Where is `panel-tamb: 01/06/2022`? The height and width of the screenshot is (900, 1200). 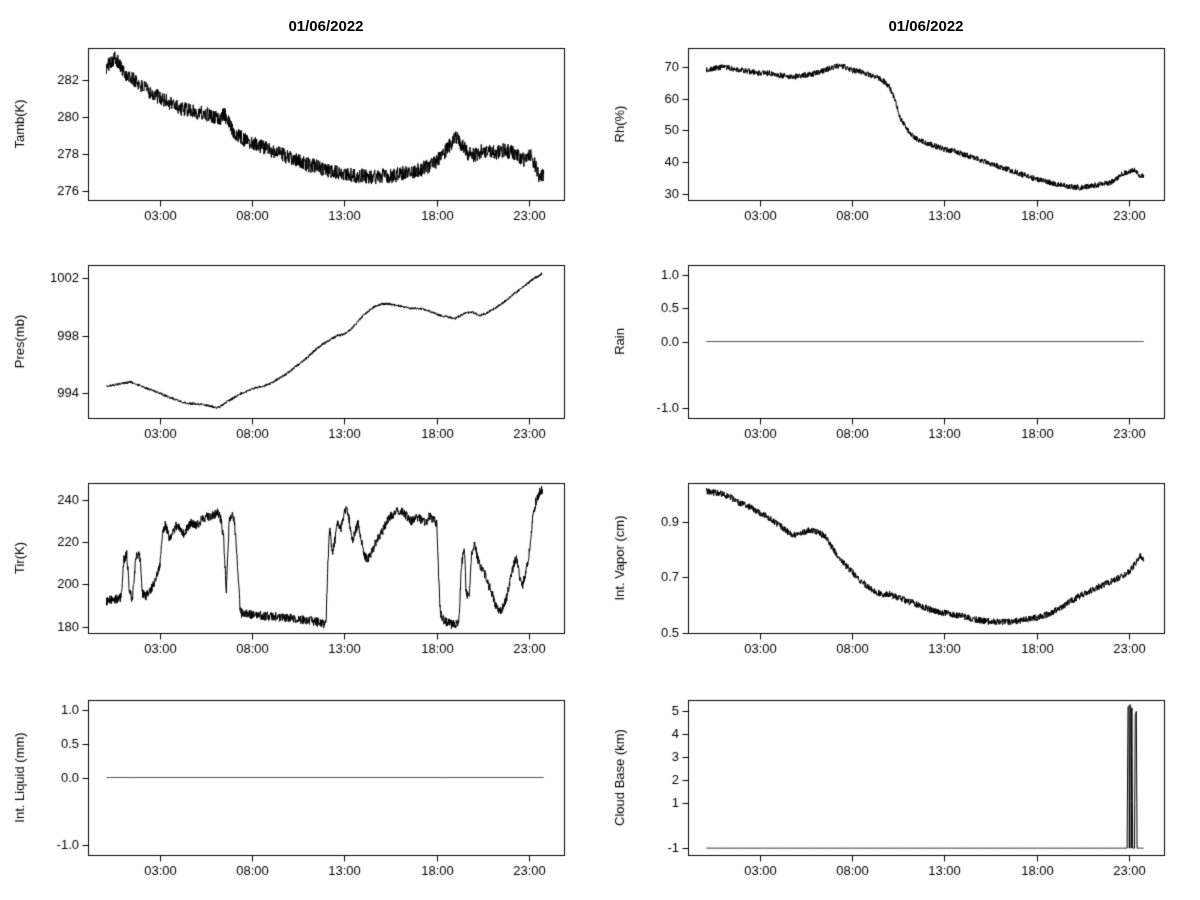
panel-tamb: 01/06/2022 is located at coordinates (300, 112).